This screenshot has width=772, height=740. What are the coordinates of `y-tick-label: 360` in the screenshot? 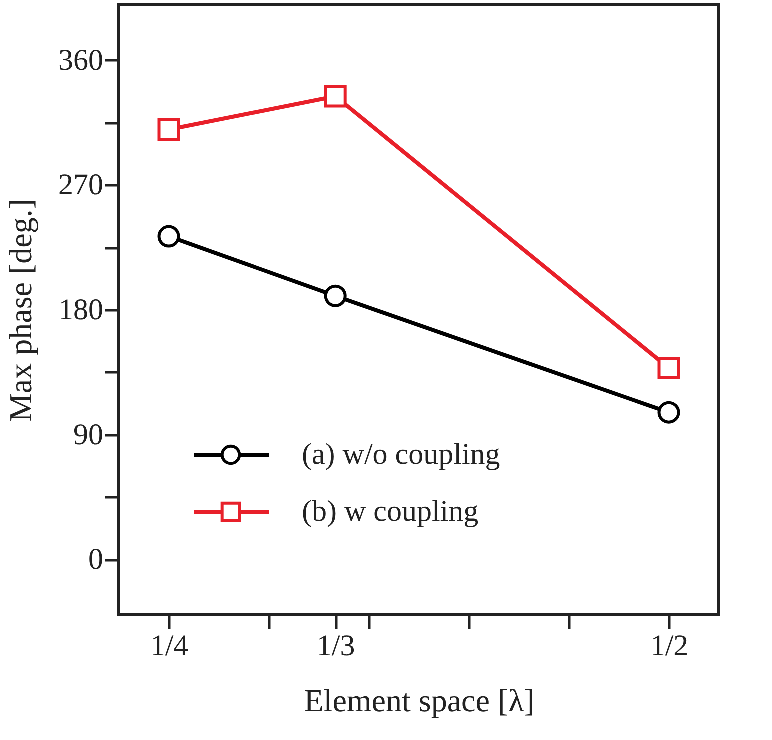 It's located at (81, 60).